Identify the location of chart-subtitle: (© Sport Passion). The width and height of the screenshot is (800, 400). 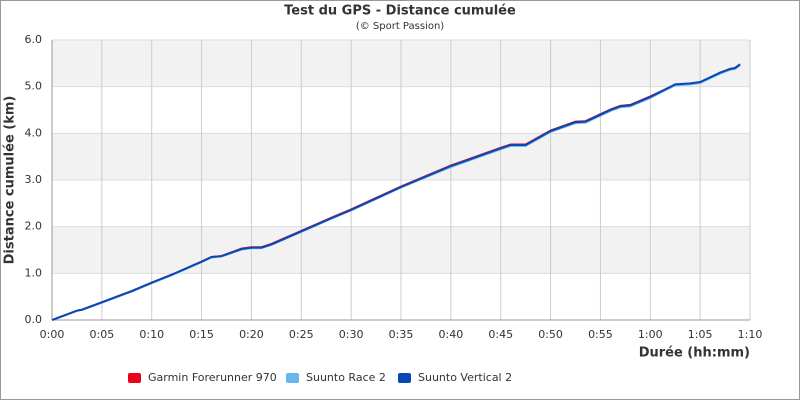
(400, 26).